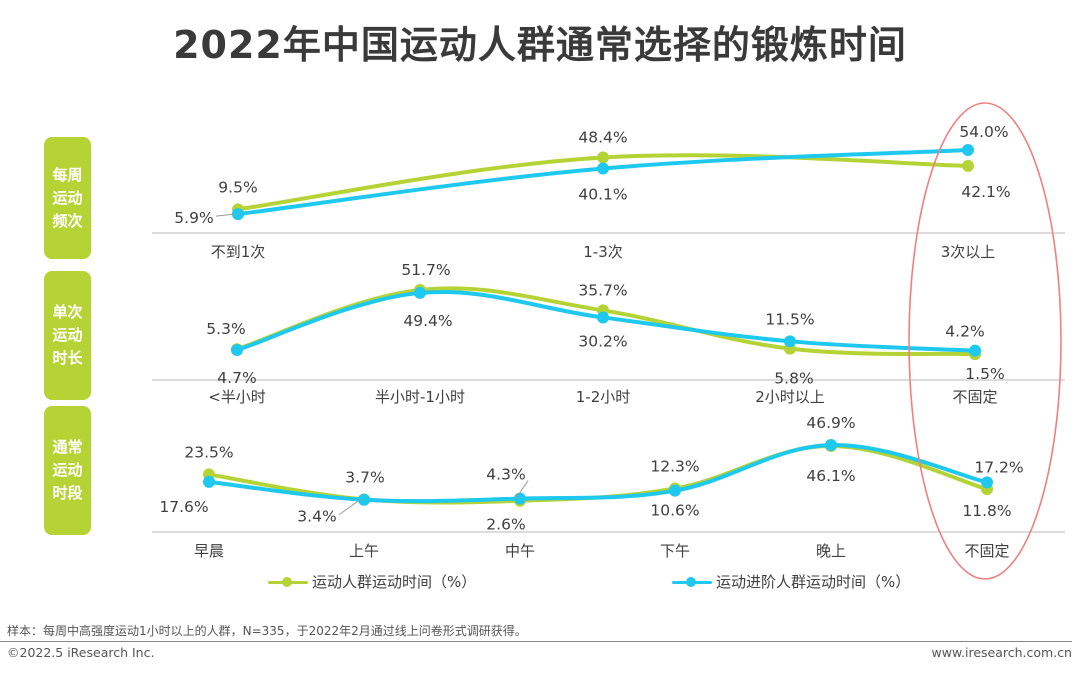 Image resolution: width=1080 pixels, height=676 pixels. What do you see at coordinates (983, 132) in the screenshot?
I see `data-label-advanced: 54.0%` at bounding box center [983, 132].